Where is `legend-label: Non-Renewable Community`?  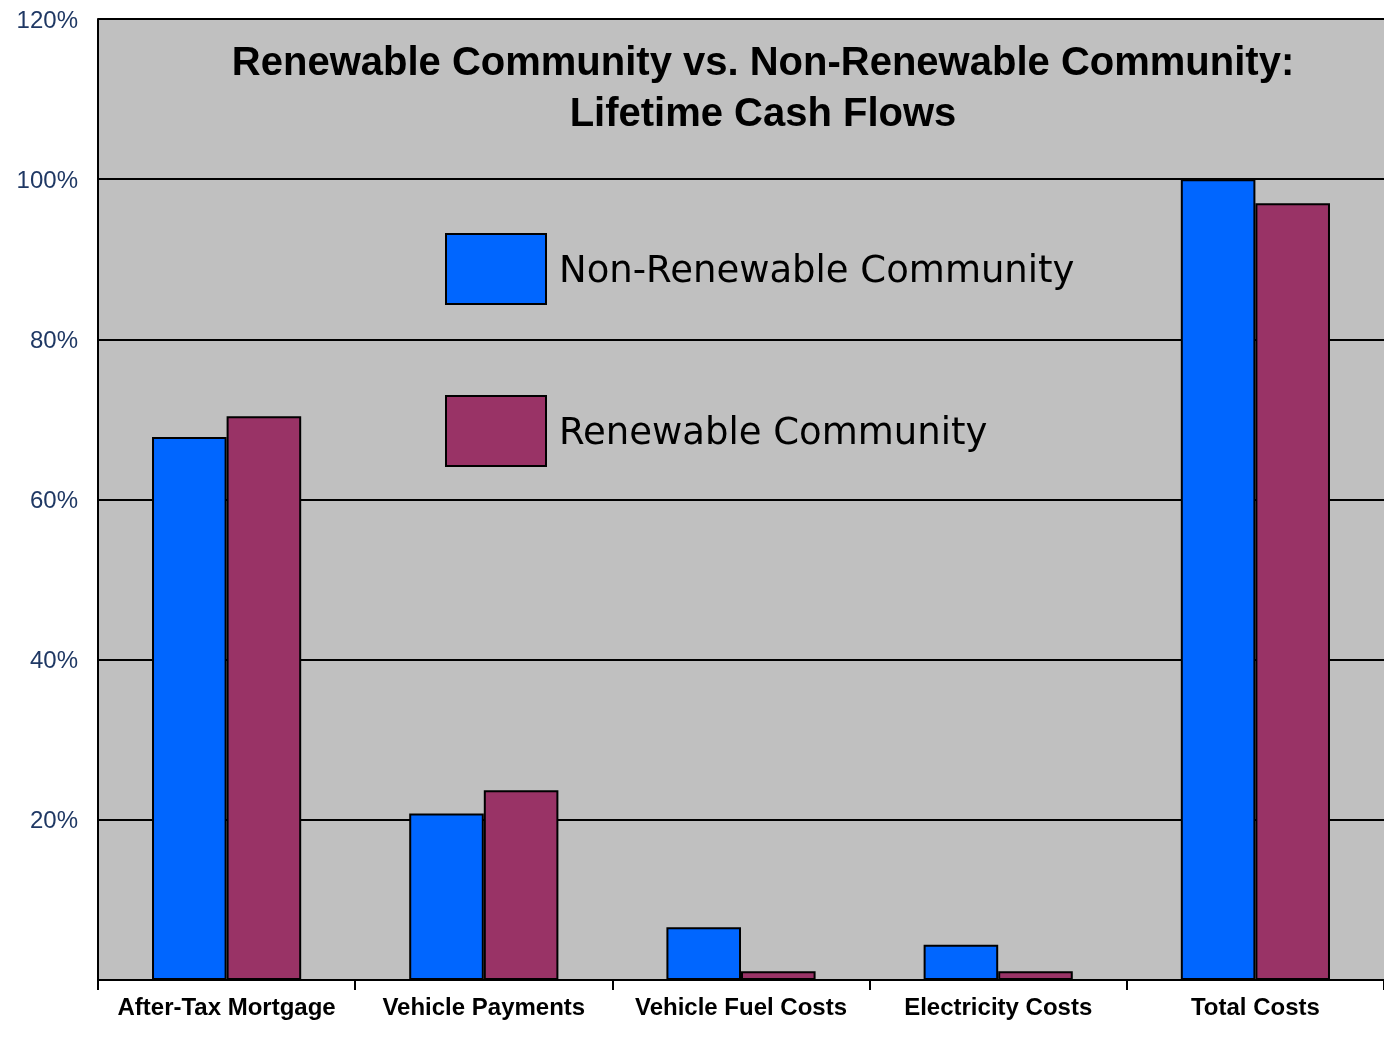
legend-label: Non-Renewable Community is located at coordinates (817, 269).